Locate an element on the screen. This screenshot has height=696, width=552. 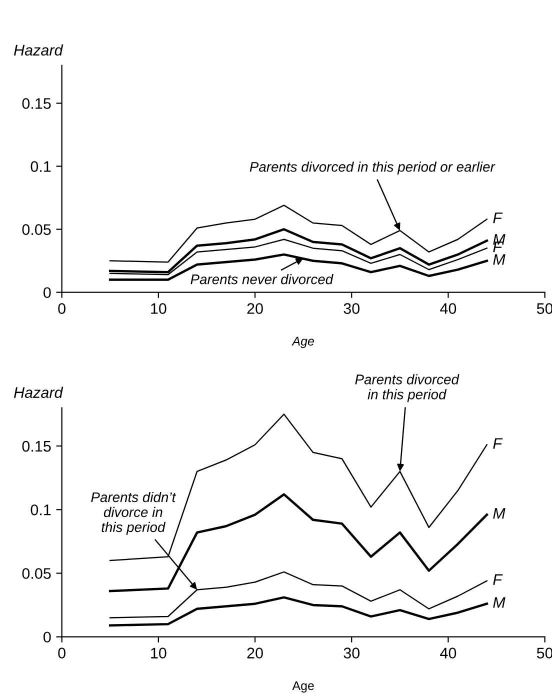
annotation: Parents divorced in this period is located at coordinates (407, 388).